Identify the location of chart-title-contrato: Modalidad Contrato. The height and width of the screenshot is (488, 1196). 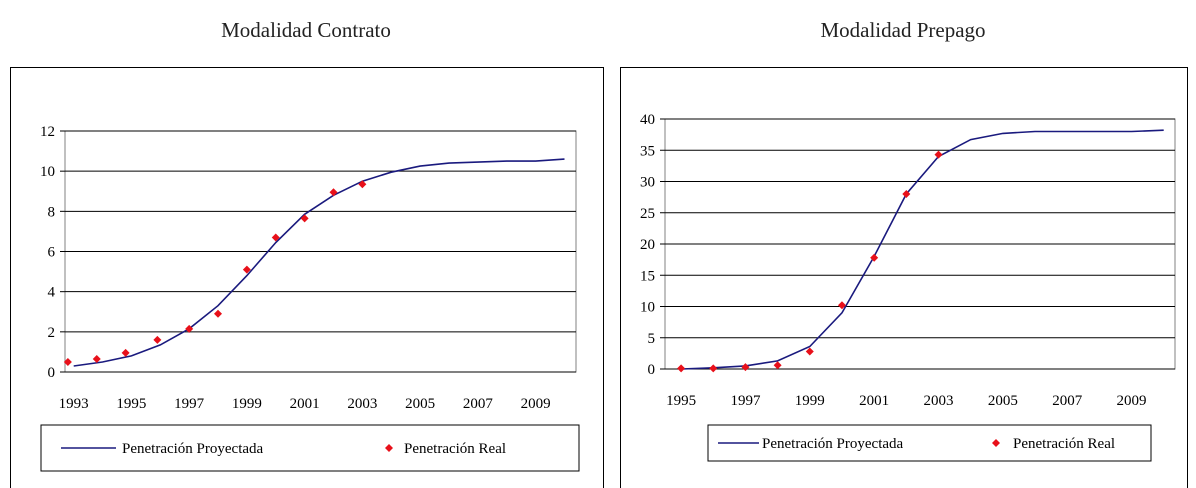
(306, 30).